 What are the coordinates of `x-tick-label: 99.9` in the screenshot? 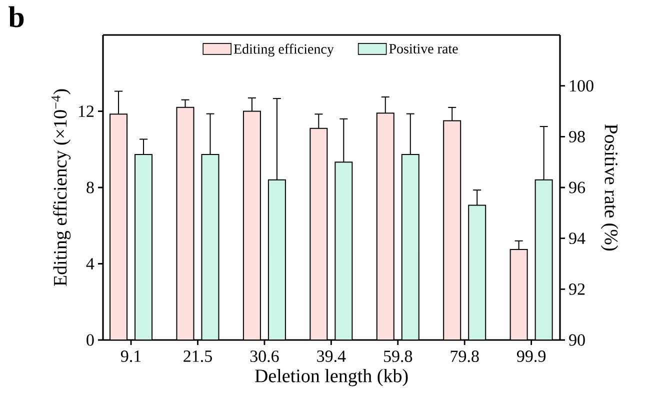 It's located at (531, 356).